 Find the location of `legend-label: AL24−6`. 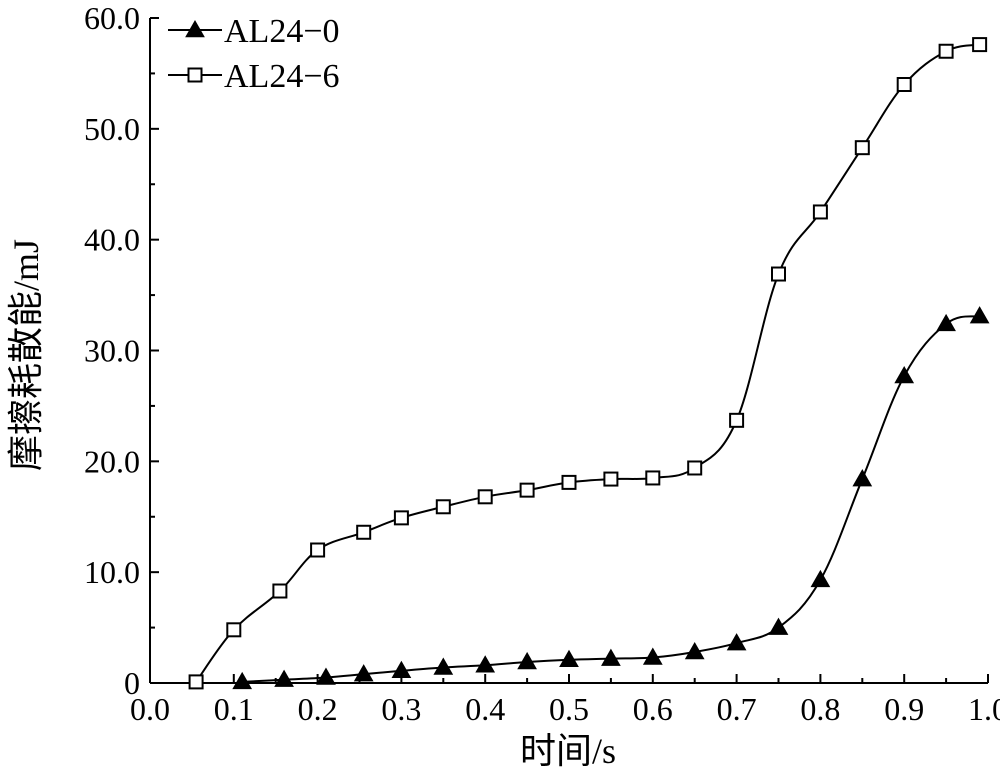

legend-label: AL24−6 is located at coordinates (282, 76).